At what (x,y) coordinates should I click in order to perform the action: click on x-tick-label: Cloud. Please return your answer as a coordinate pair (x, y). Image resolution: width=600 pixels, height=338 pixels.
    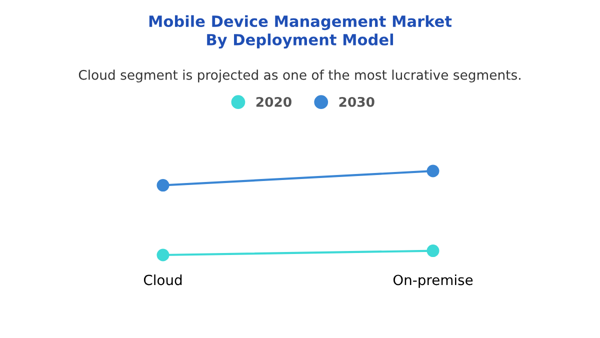
    Looking at the image, I should click on (163, 280).